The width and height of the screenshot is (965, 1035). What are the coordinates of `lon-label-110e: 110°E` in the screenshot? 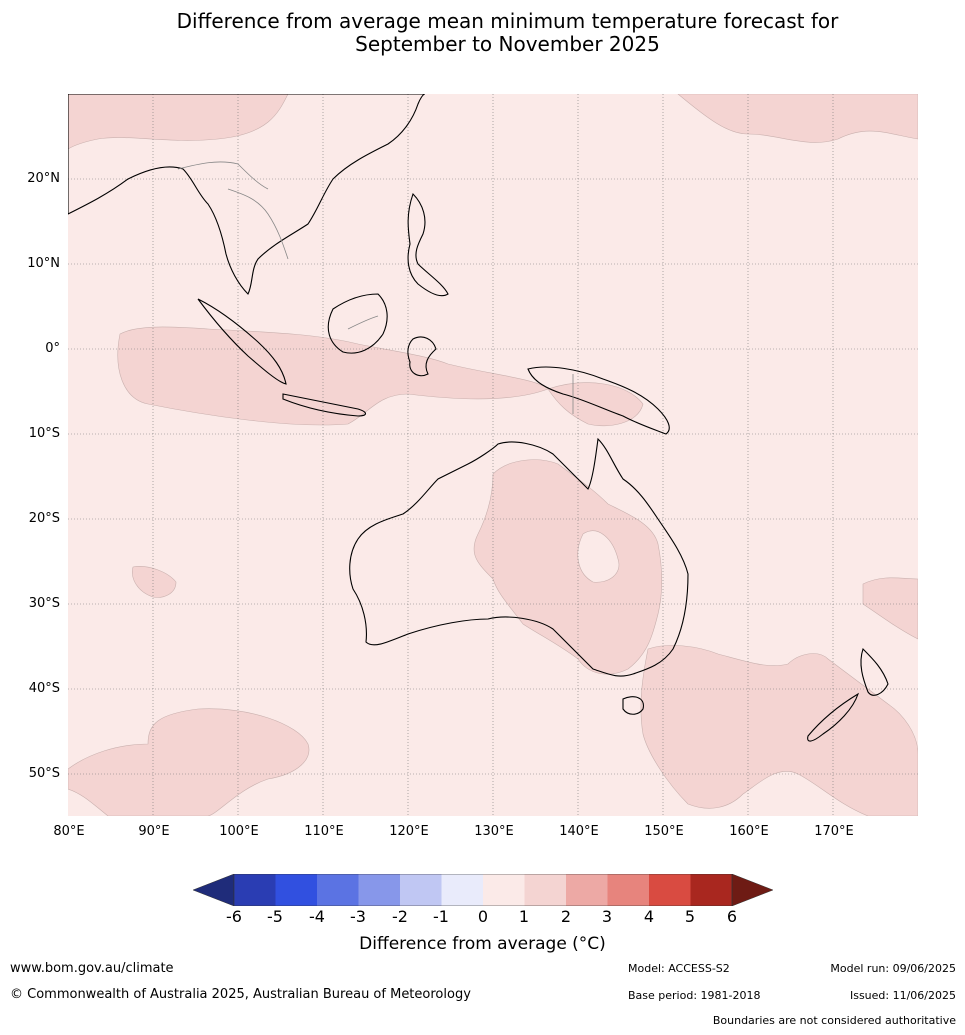 It's located at (324, 831).